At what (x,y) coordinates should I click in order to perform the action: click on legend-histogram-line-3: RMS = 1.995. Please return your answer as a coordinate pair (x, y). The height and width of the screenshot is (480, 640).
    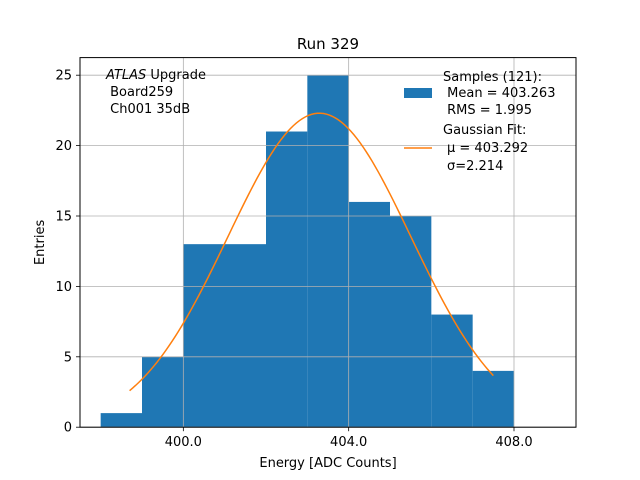
    Looking at the image, I should click on (487, 110).